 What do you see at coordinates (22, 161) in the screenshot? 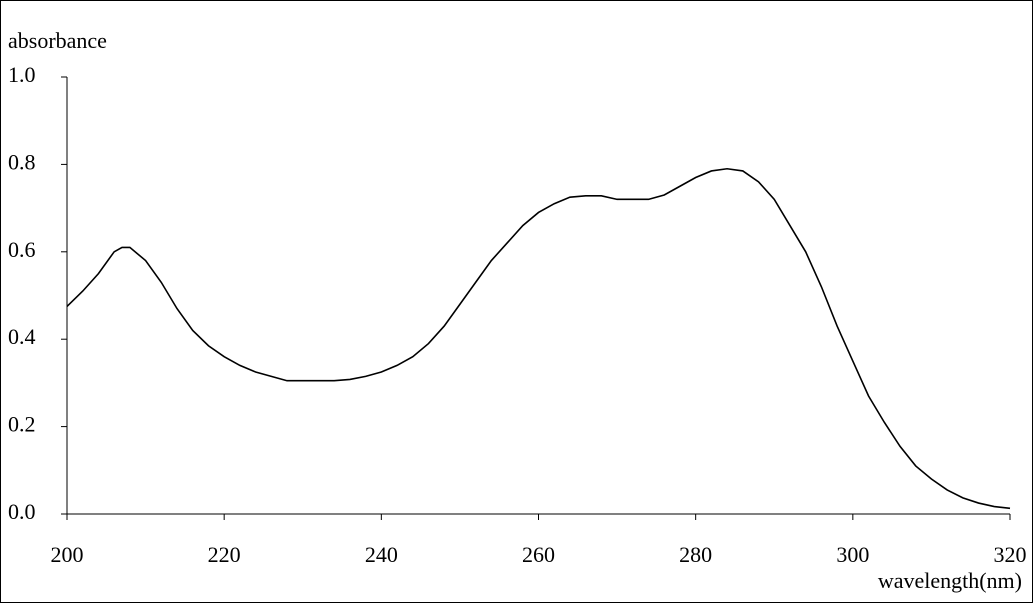
I see `y-tick-label: 0.8` at bounding box center [22, 161].